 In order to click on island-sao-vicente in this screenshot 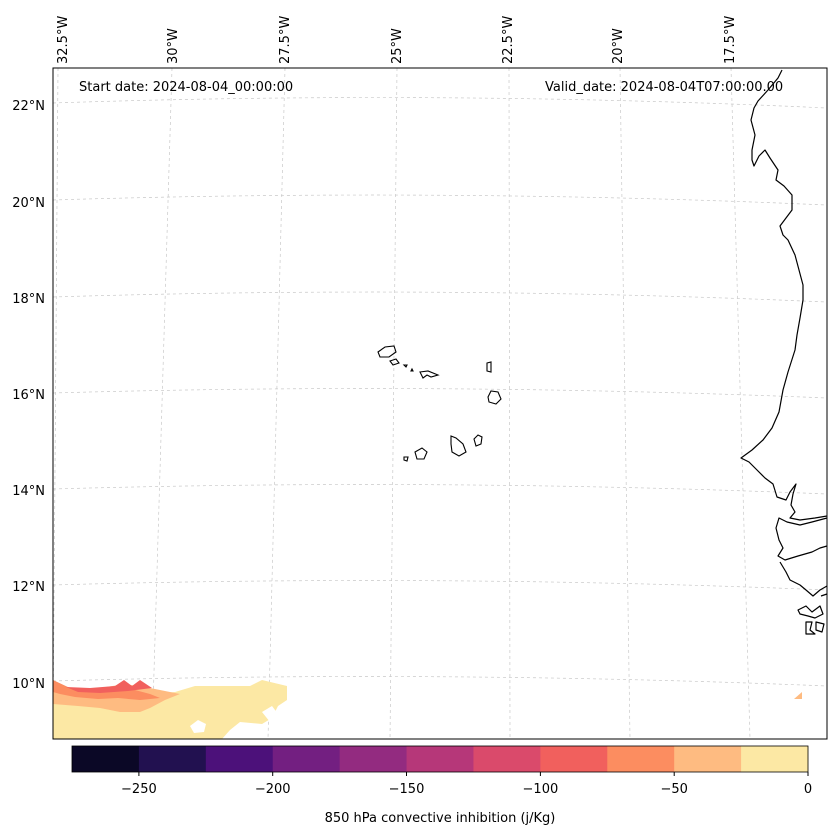, I will do `click(394, 362)`.